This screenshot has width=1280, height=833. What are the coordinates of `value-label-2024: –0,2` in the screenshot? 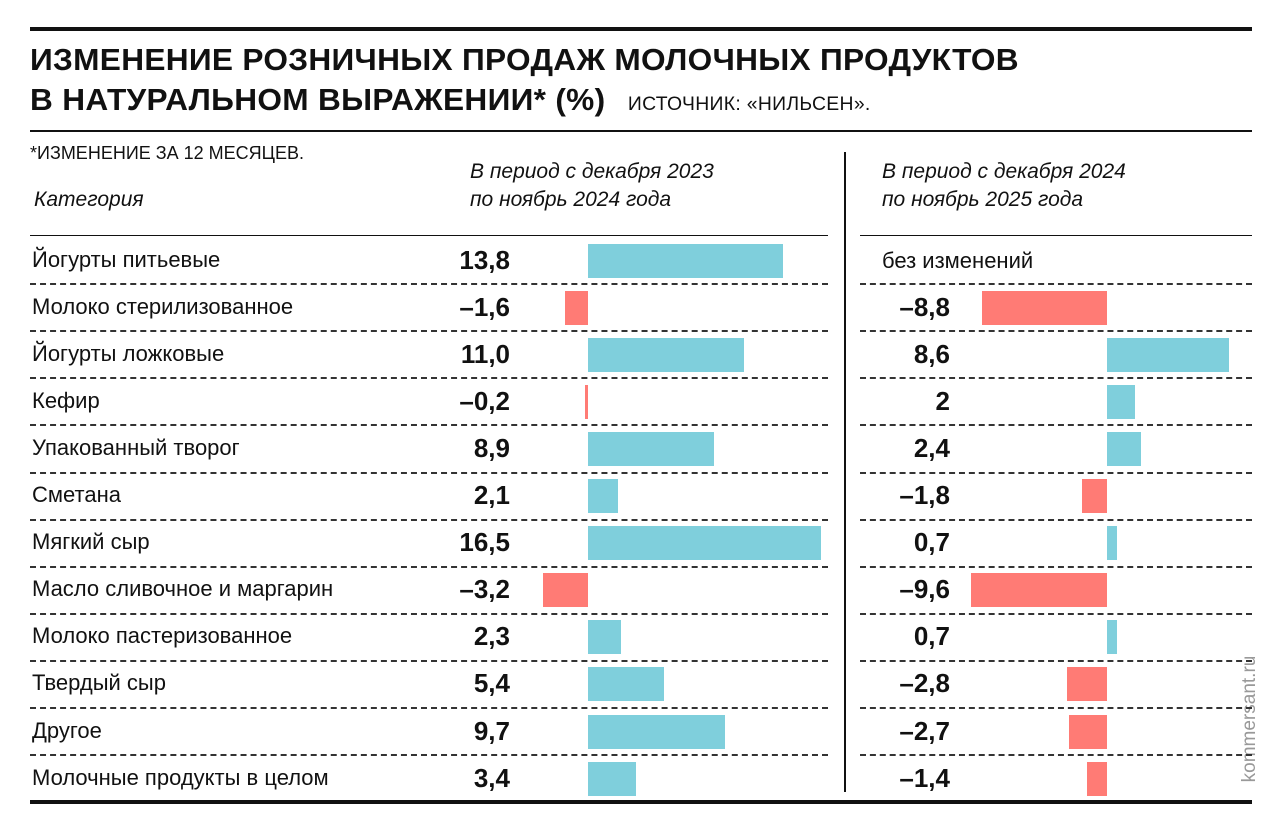 It's located at (484, 400).